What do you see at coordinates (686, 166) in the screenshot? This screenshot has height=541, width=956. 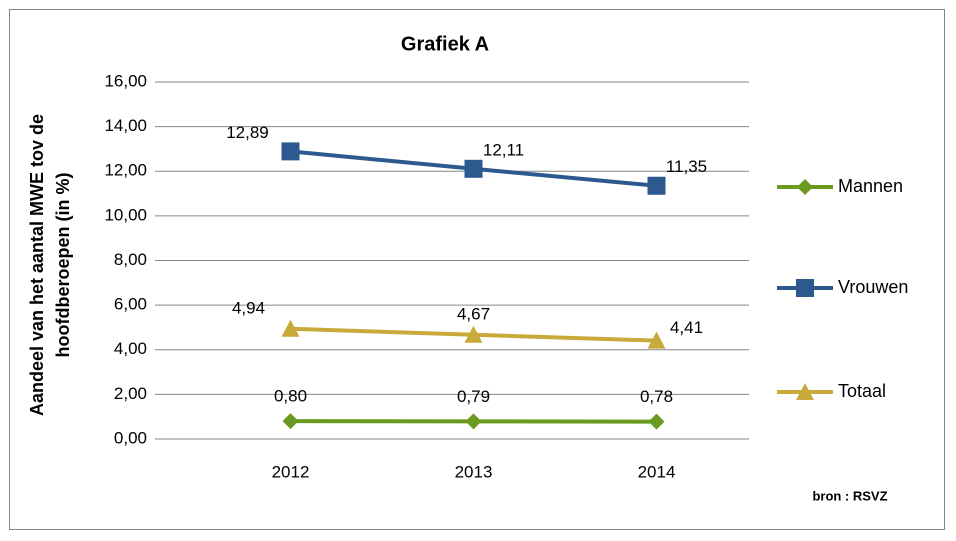 I see `data-label: 11,35` at bounding box center [686, 166].